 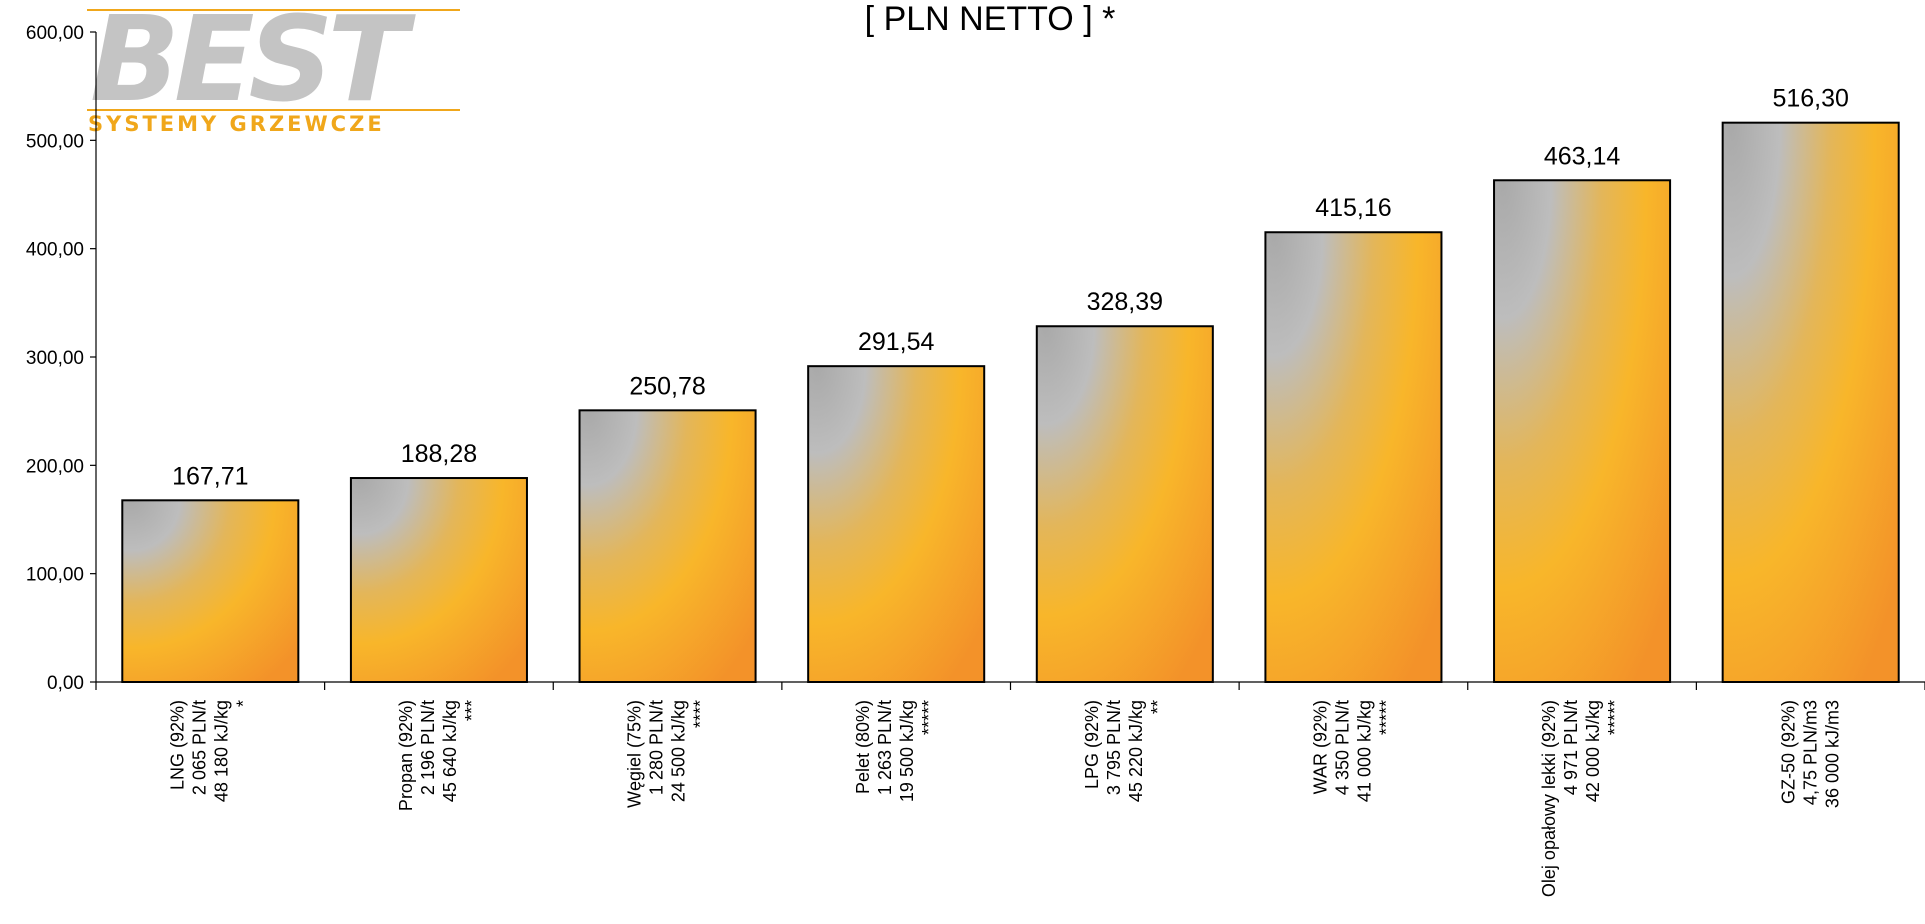 I want to click on x-category-label-line: 4 350 PLN/t, so click(x=1342, y=747).